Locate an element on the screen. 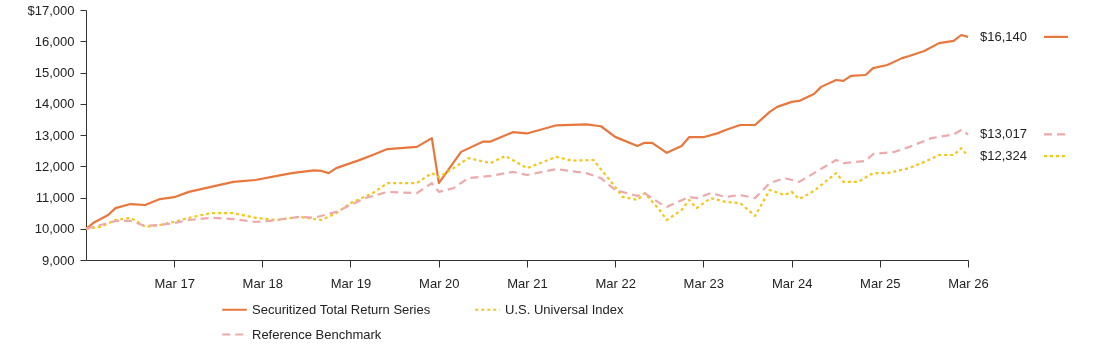 Image resolution: width=1094 pixels, height=349 pixels. legend-label: Reference Benchmark is located at coordinates (317, 334).